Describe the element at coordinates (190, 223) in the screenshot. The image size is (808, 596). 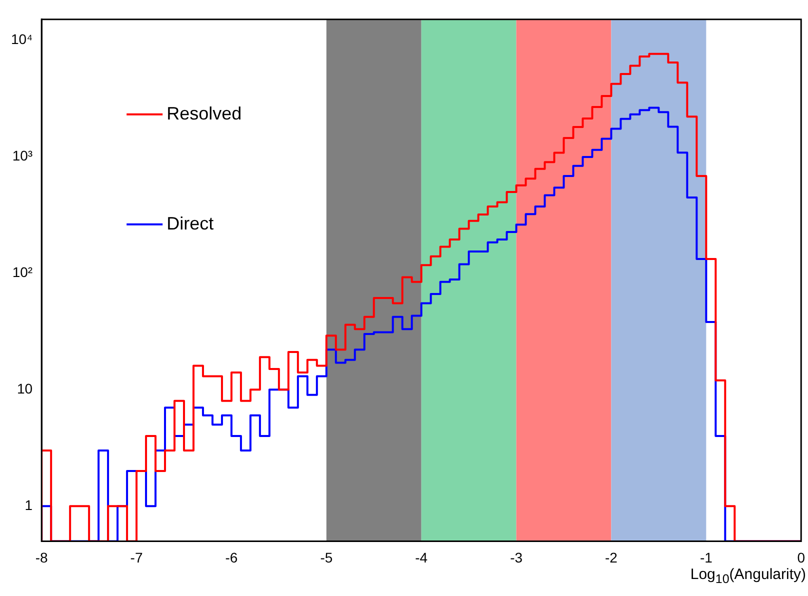
I see `legend-label: Direct` at that location.